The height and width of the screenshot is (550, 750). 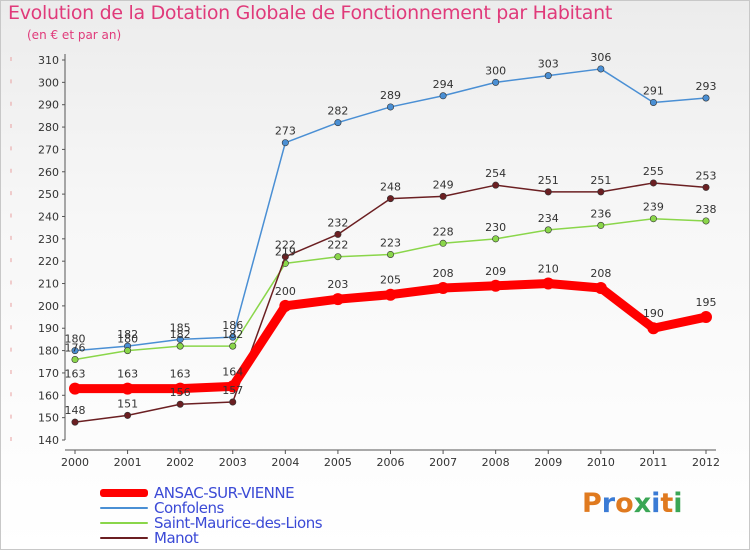 I want to click on data-label: 249, so click(x=443, y=184).